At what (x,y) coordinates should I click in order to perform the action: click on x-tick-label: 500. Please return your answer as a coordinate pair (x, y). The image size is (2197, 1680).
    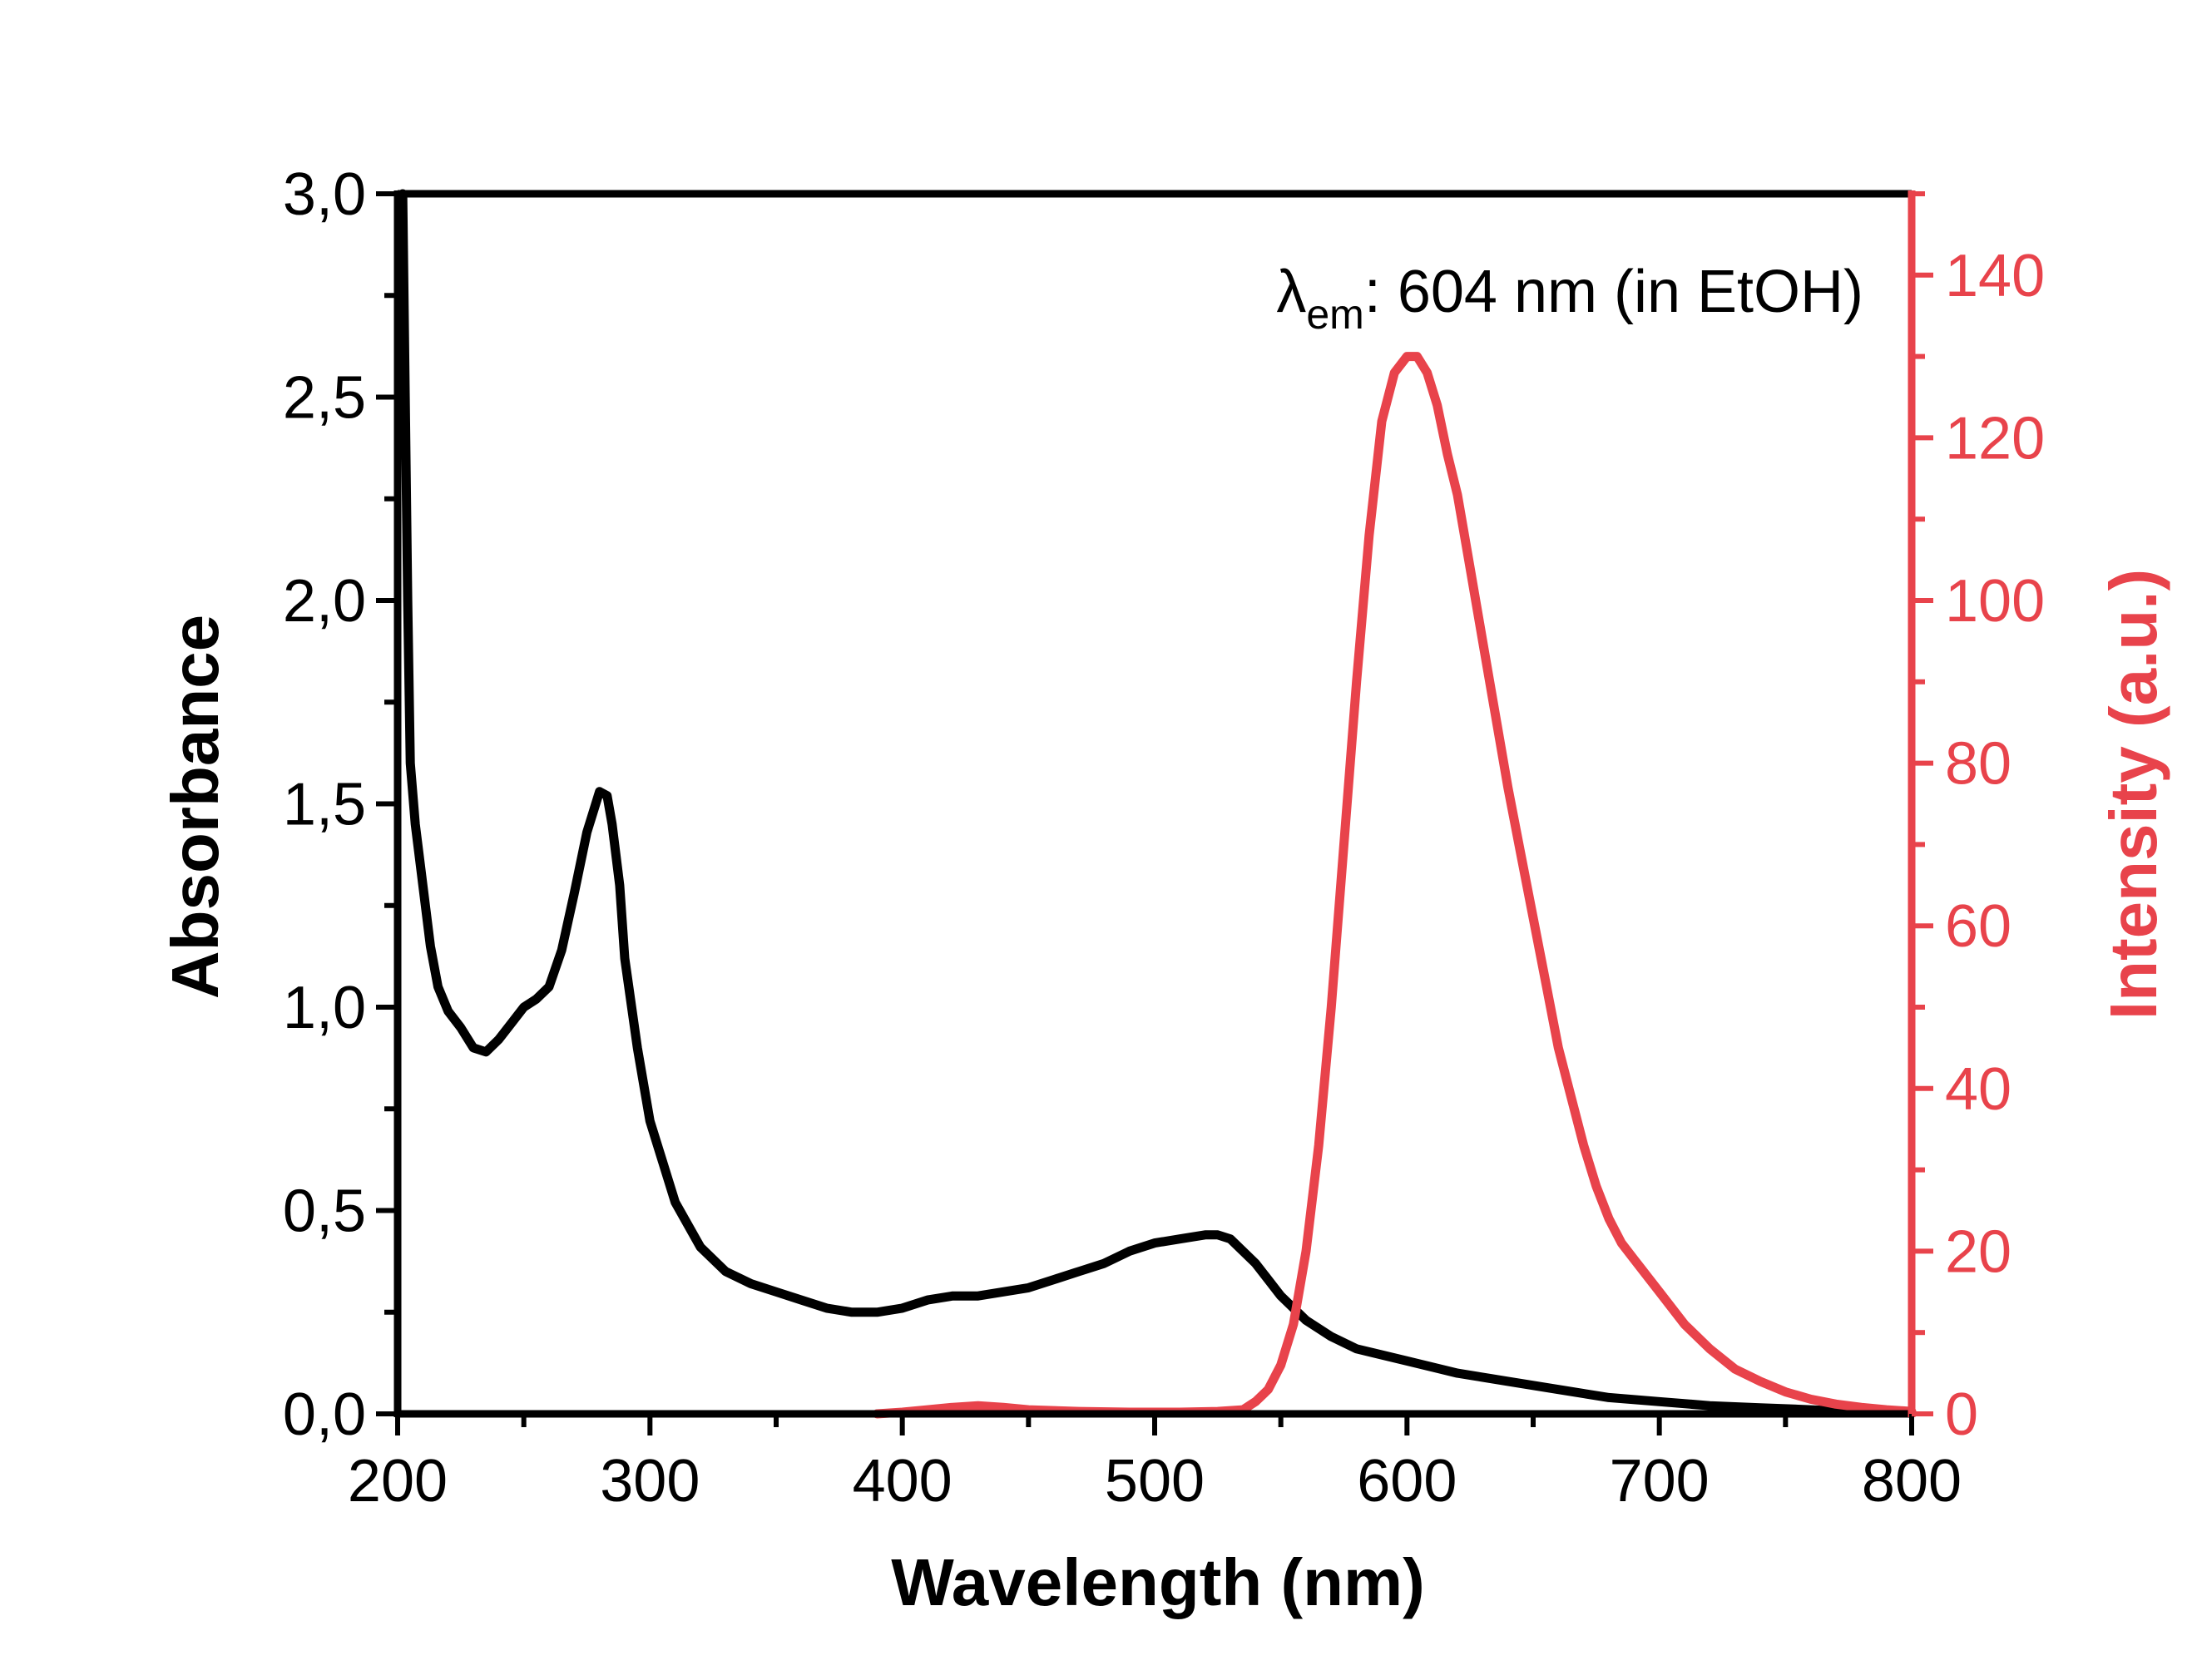
    Looking at the image, I should click on (1155, 1481).